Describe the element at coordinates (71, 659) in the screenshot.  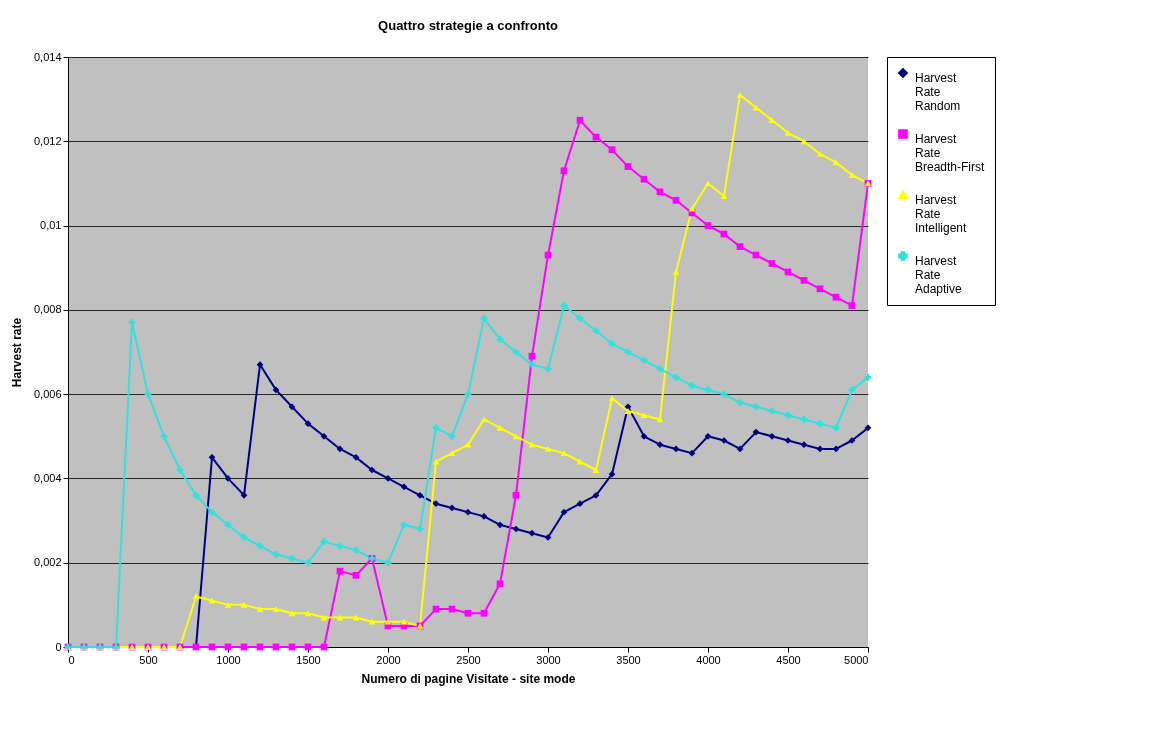
I see `x-tick-label: 0` at that location.